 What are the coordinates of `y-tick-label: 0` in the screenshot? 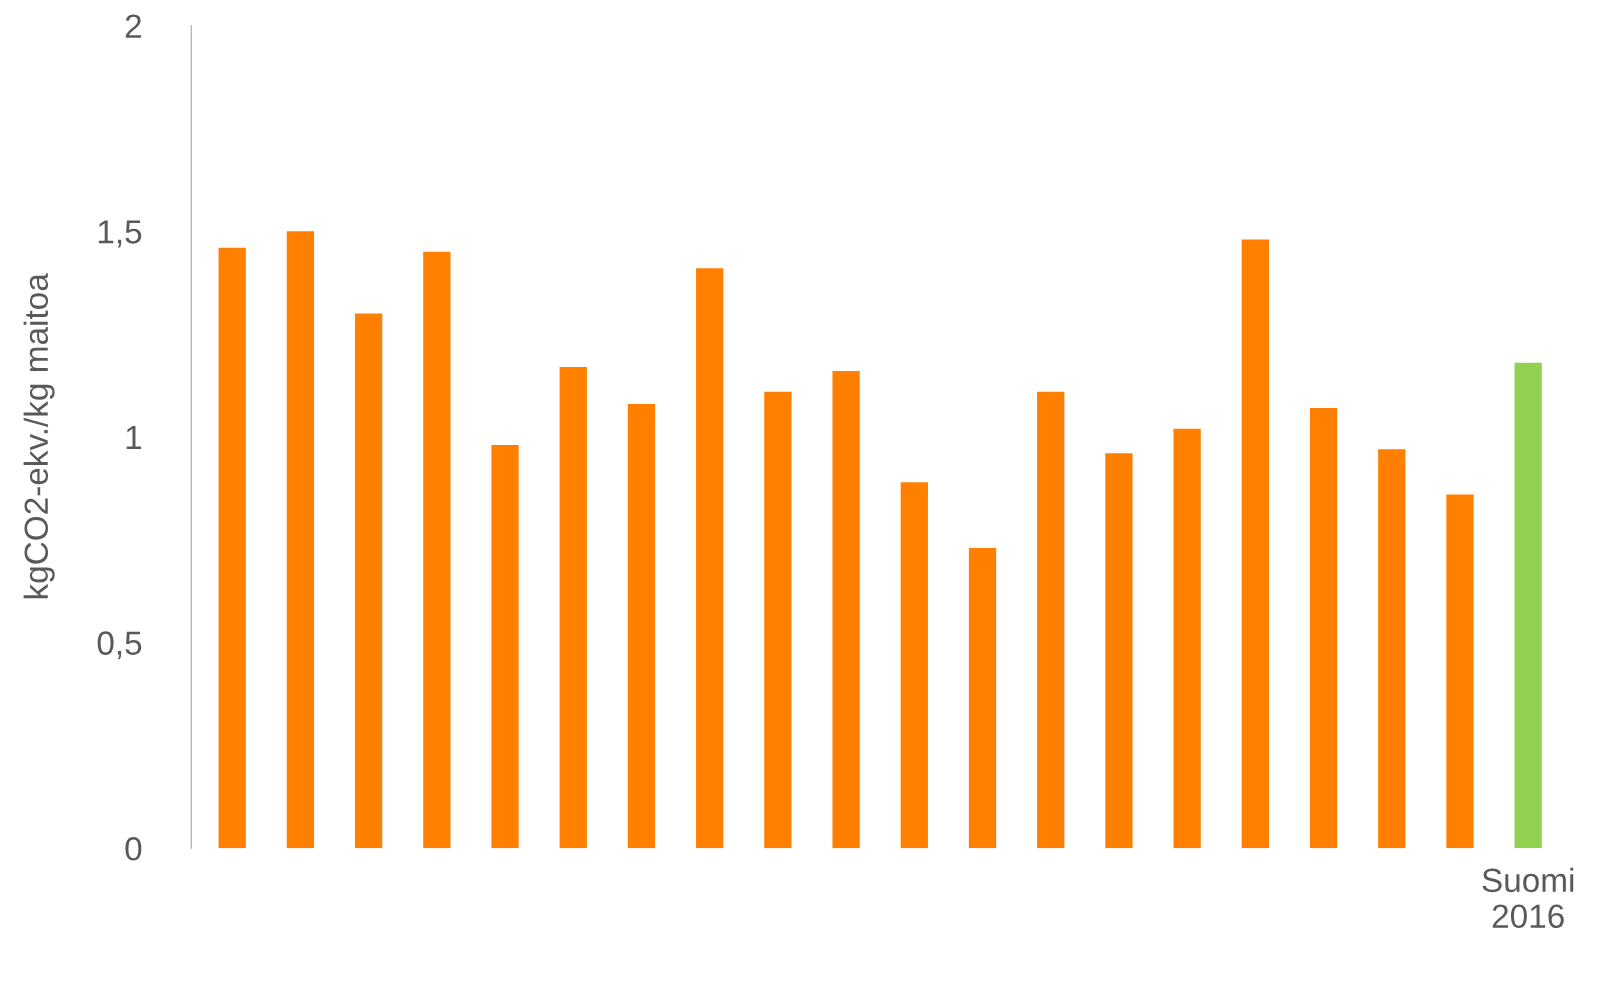 It's located at (133, 849).